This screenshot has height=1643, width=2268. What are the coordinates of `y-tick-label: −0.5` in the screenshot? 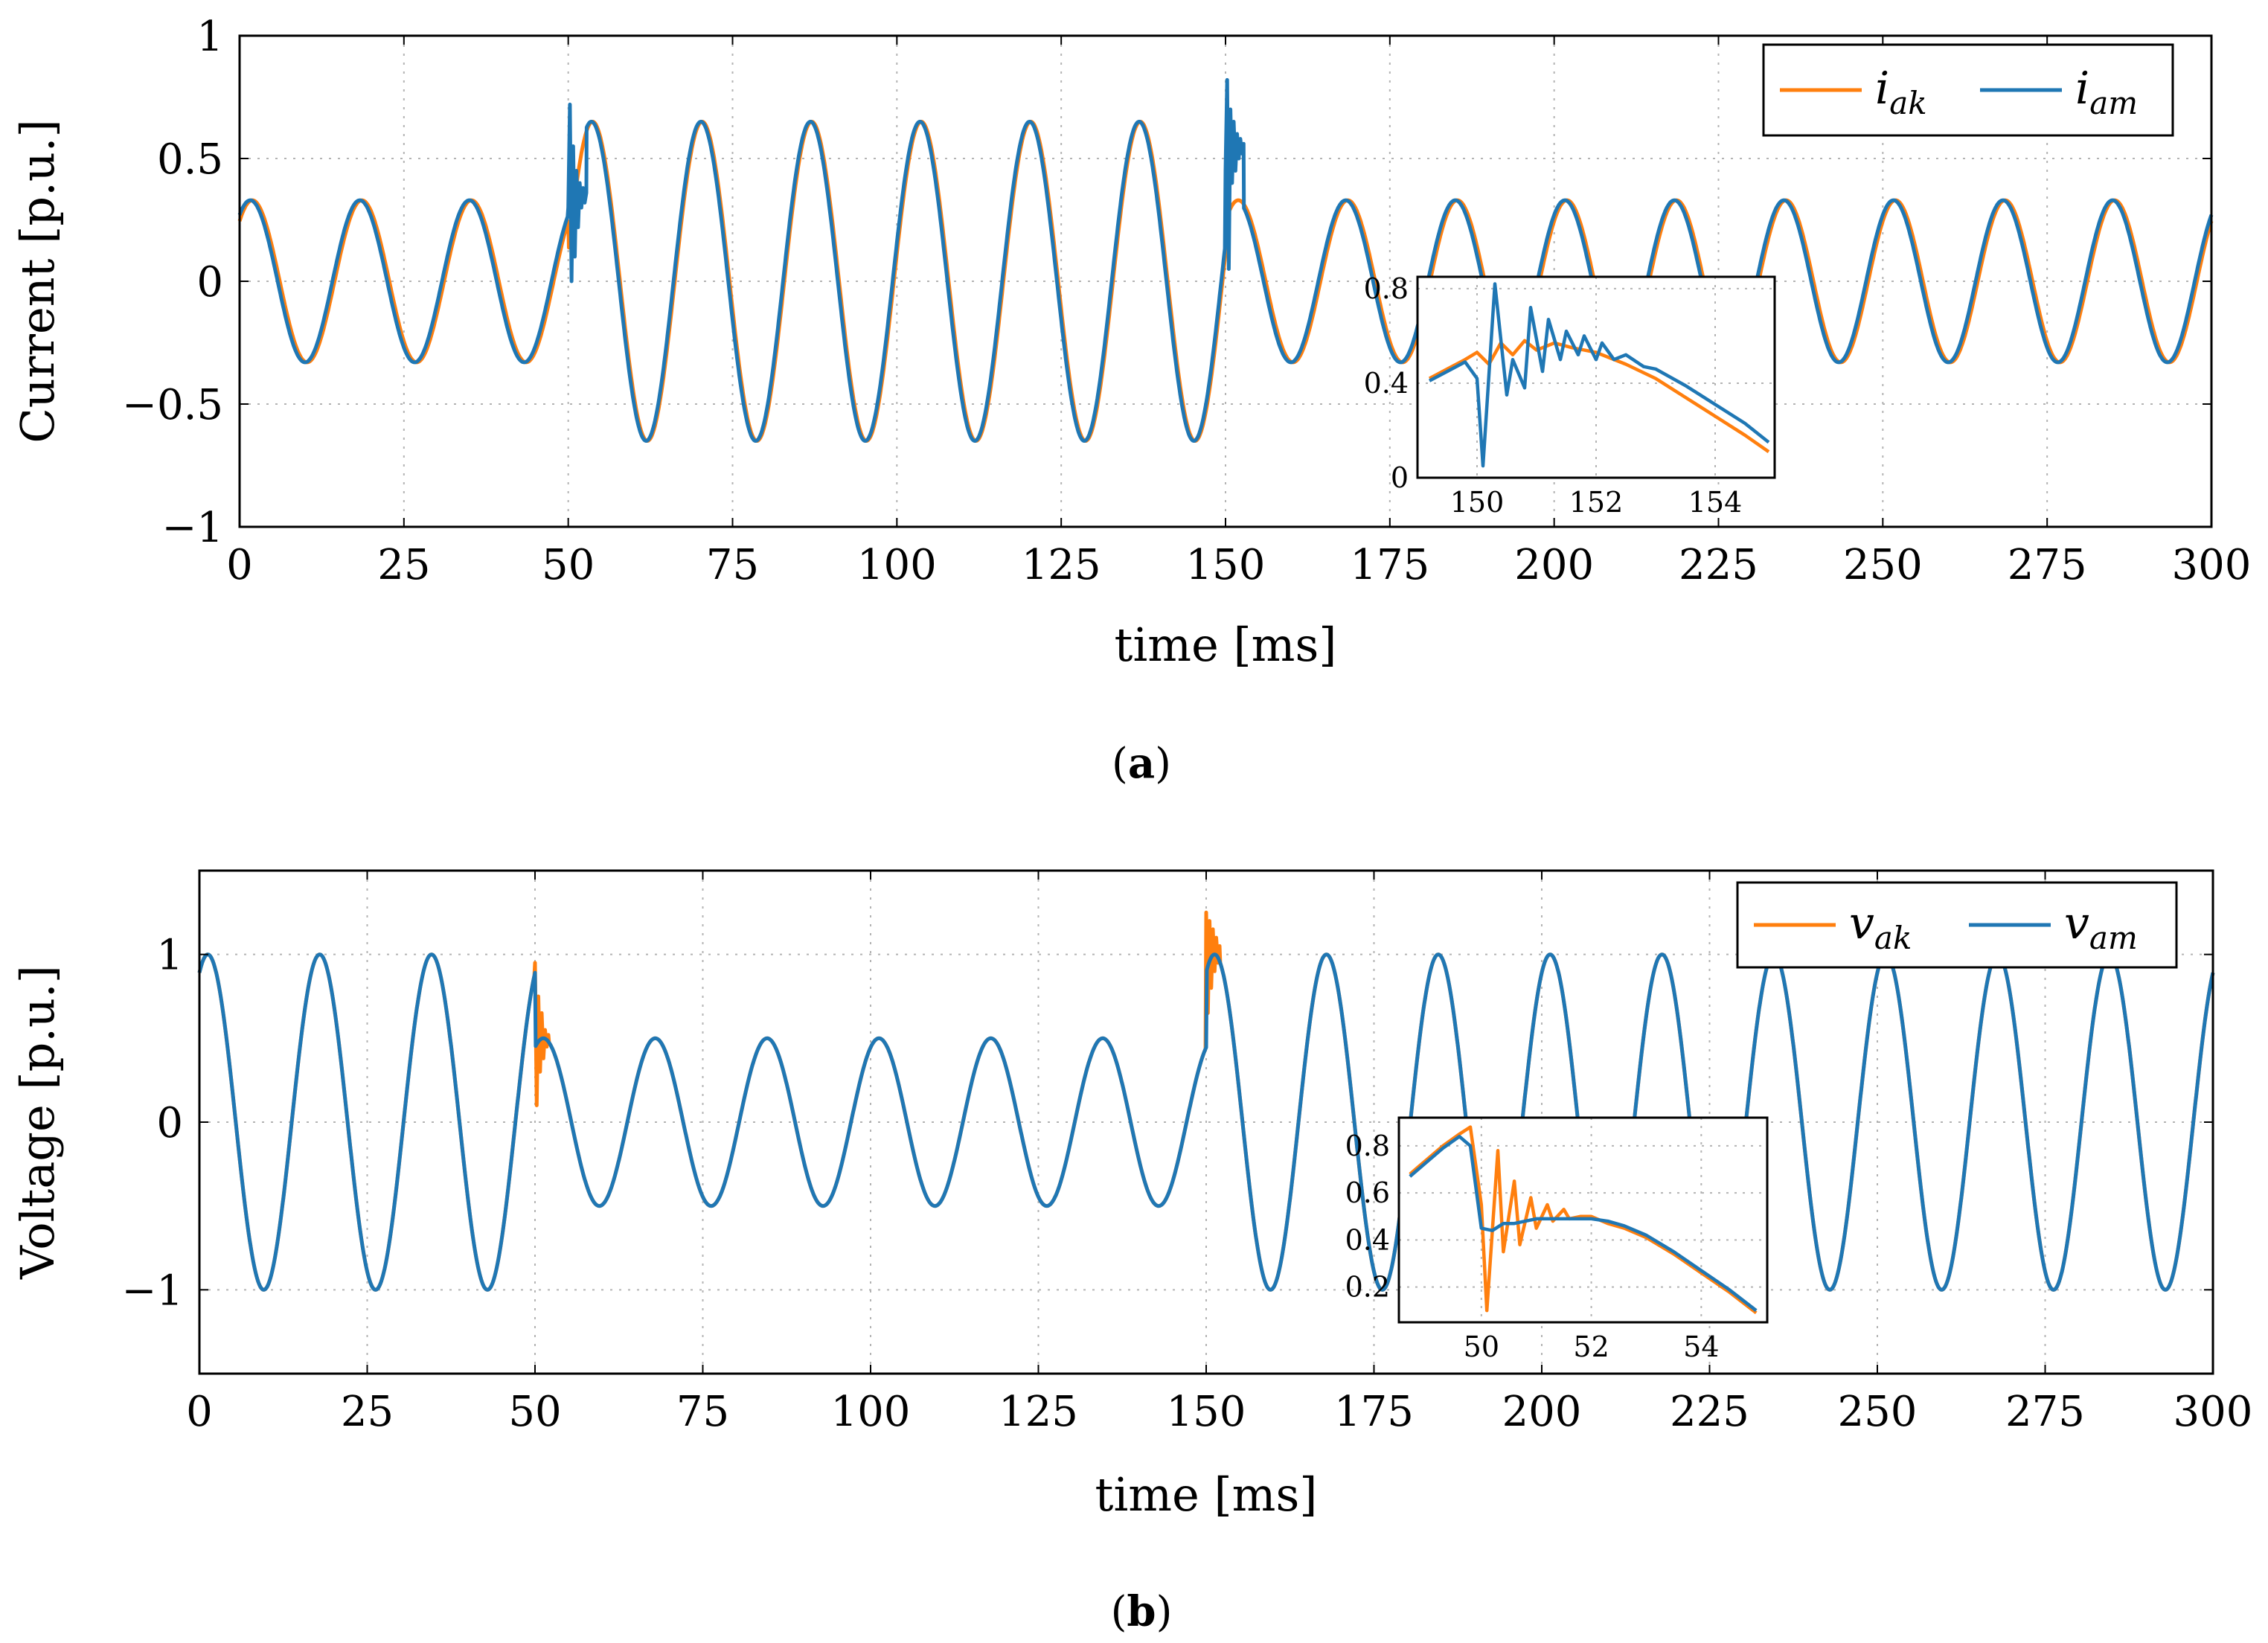 It's located at (172, 405).